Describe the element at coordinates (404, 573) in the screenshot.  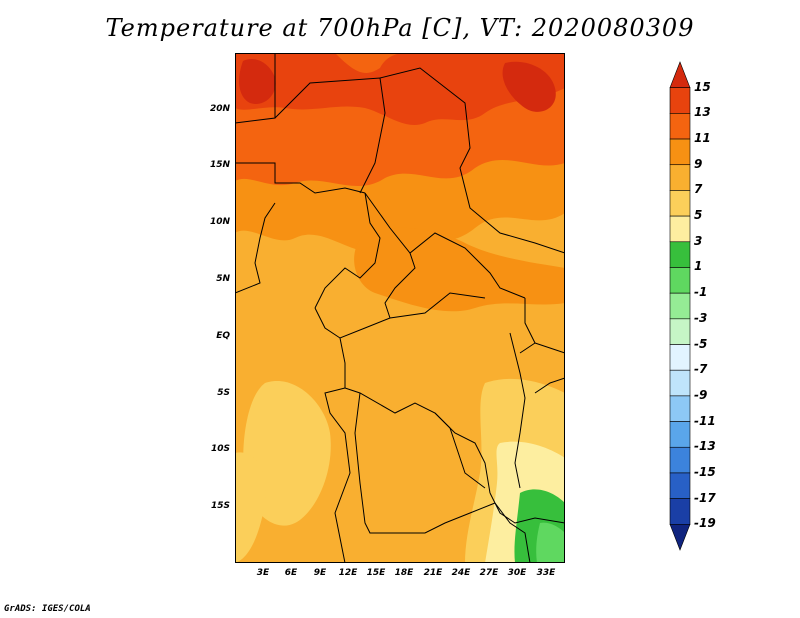
I see `lon-tick-18e: 18E` at that location.